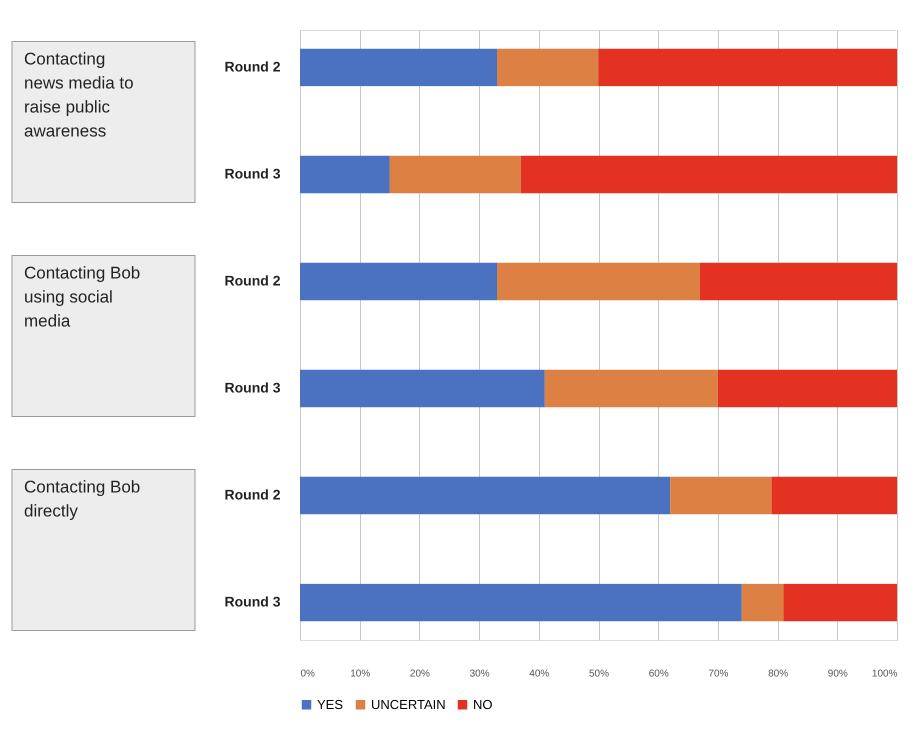  I want to click on x-tick-label: 60%, so click(658, 674).